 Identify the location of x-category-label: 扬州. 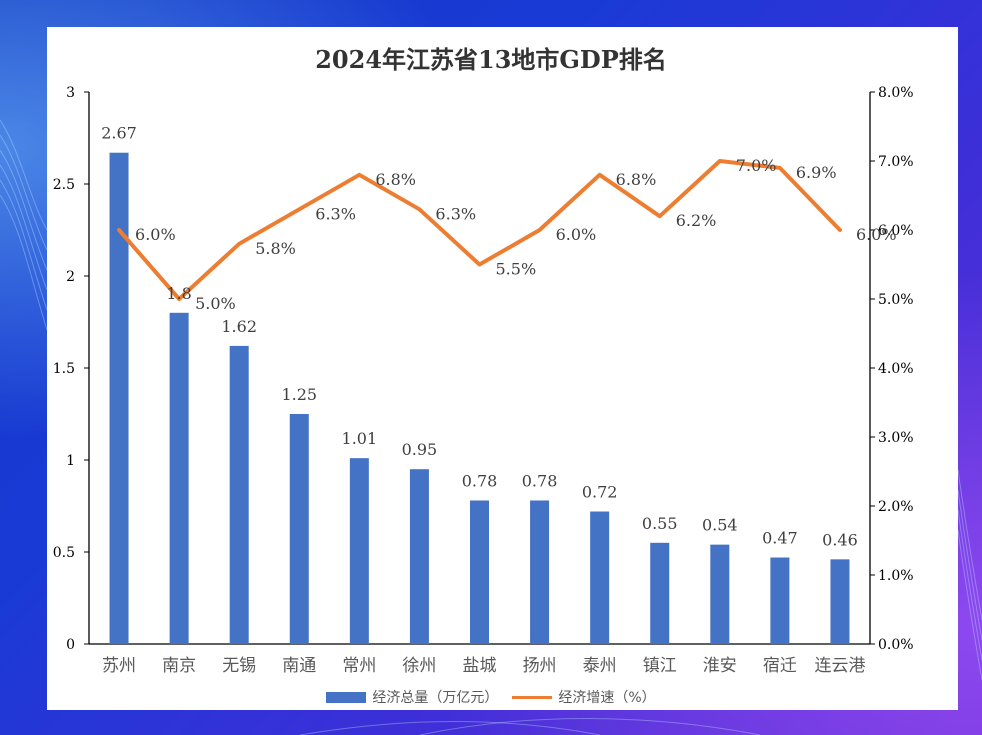
(540, 666).